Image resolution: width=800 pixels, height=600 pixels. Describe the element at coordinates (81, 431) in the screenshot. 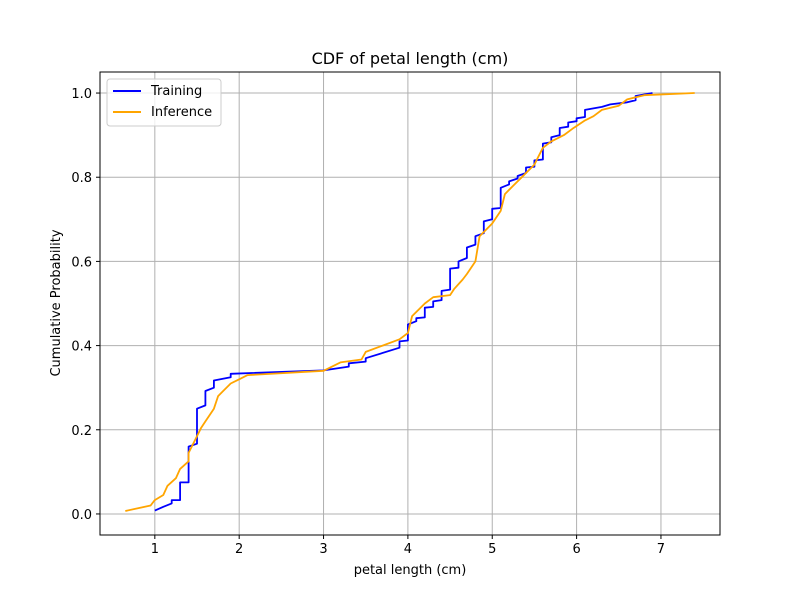

I see `y-tick-label: 0.2` at that location.